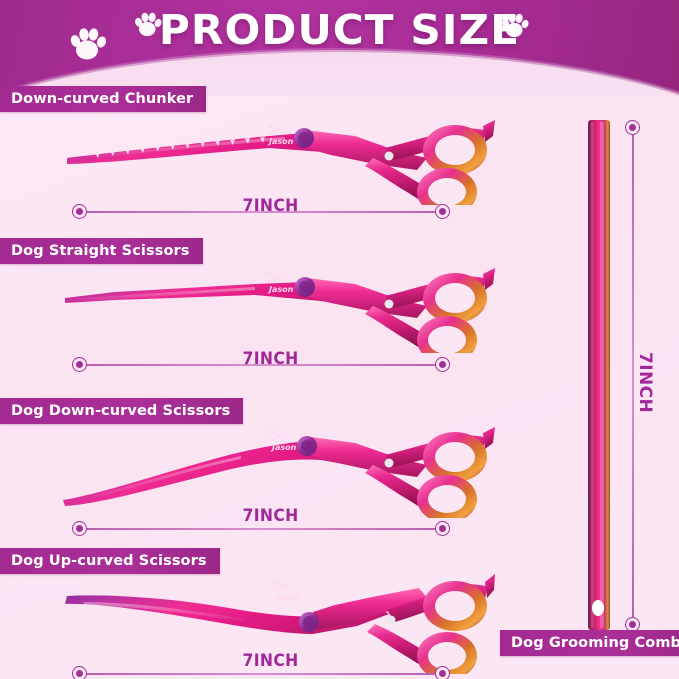 This screenshot has height=679, width=679. Describe the element at coordinates (103, 99) in the screenshot. I see `product-label-0: Down-curved Chunker` at that location.